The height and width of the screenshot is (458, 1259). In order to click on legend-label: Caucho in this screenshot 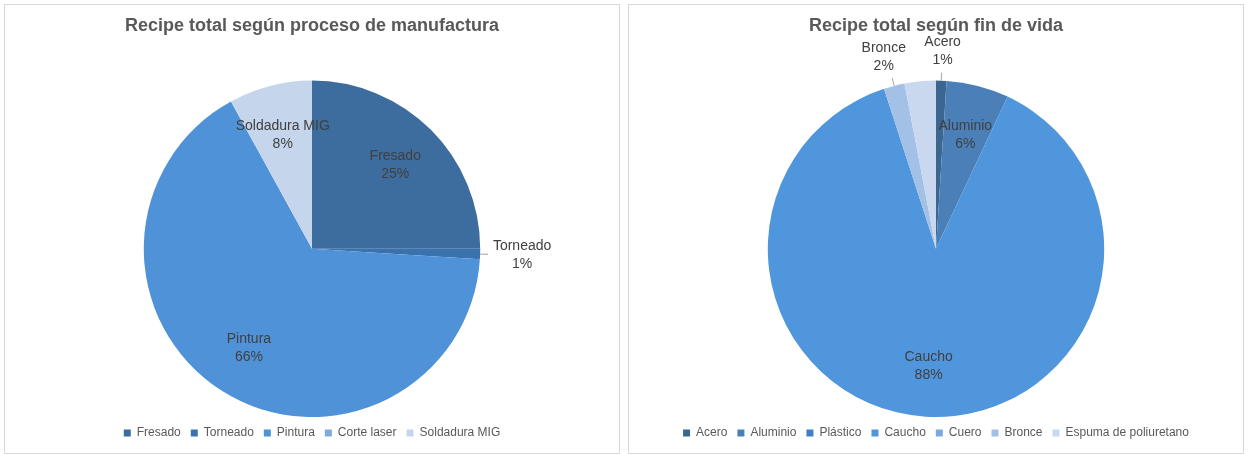, I will do `click(905, 432)`.